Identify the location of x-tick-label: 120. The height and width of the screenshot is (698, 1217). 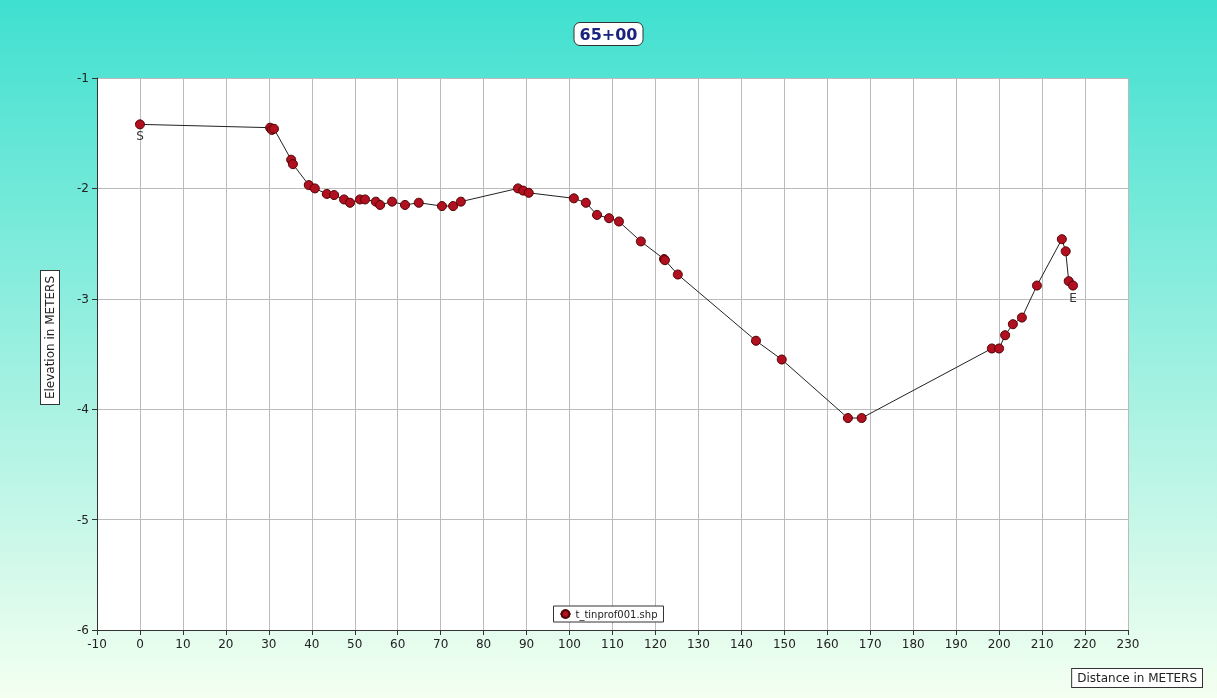
(655, 644).